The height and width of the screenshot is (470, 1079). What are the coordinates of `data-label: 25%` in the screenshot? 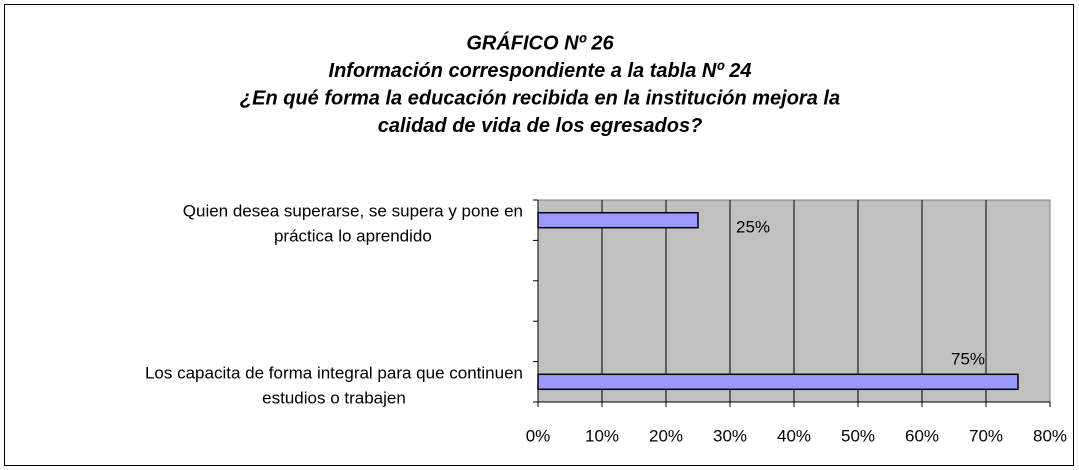 It's located at (753, 227).